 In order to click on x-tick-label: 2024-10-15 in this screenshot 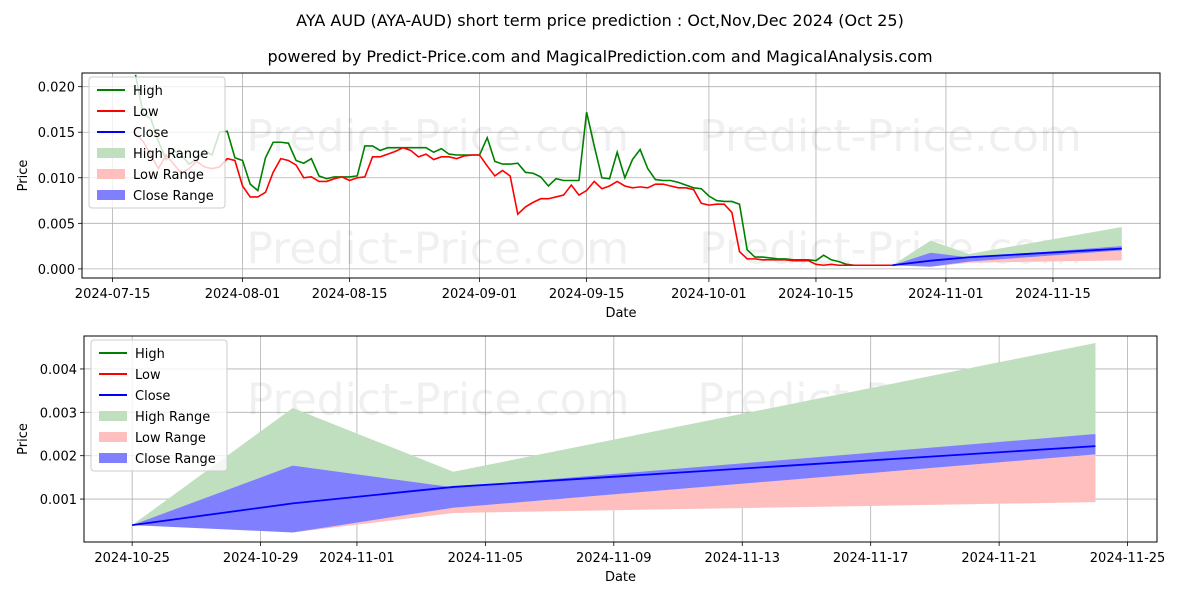, I will do `click(816, 294)`.